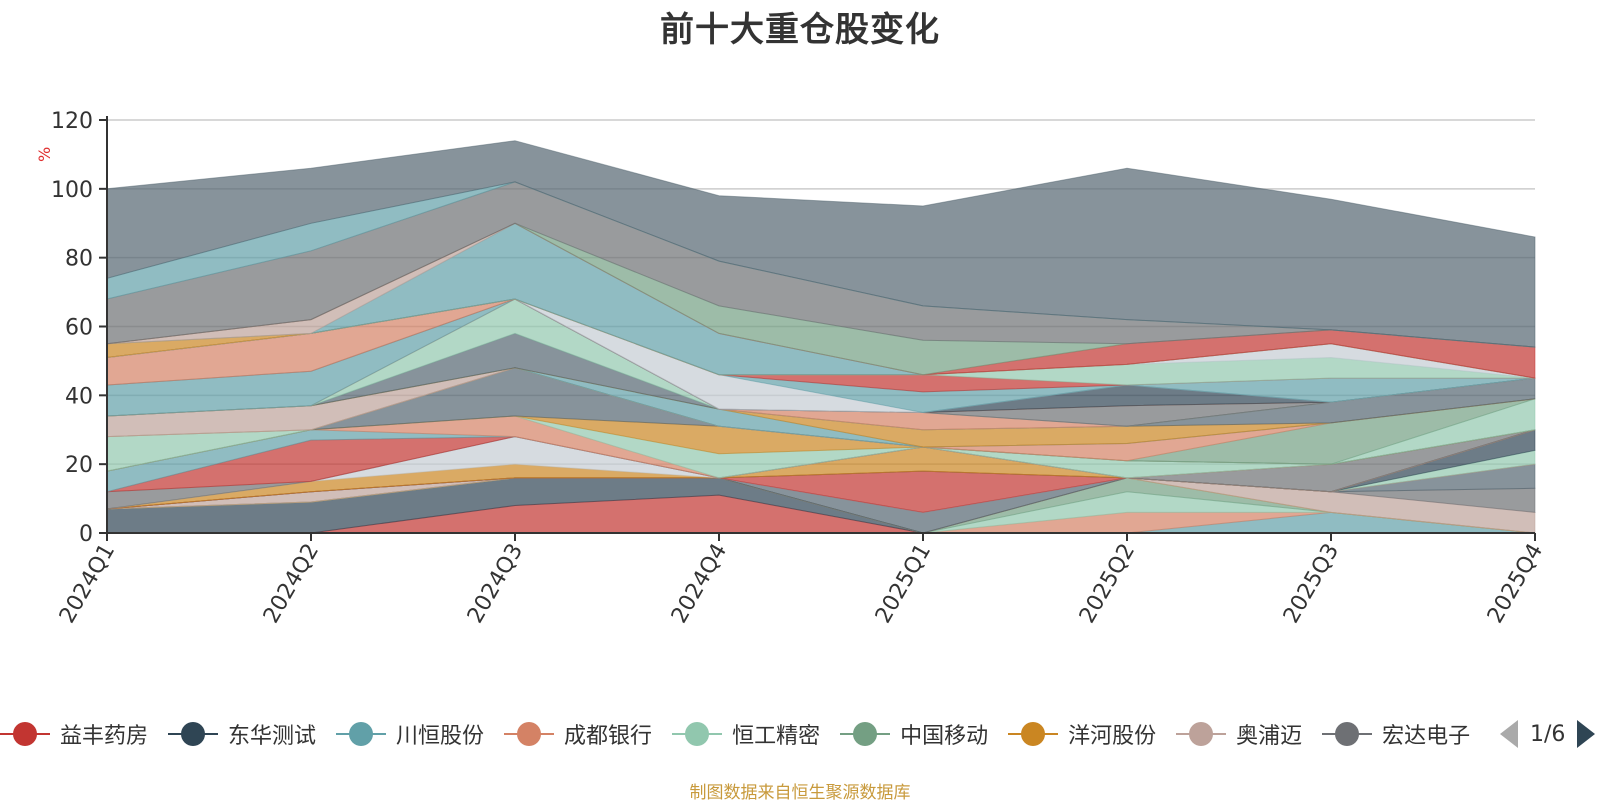  Describe the element at coordinates (79, 259) in the screenshot. I see `y-tick-label-80: 80` at that location.